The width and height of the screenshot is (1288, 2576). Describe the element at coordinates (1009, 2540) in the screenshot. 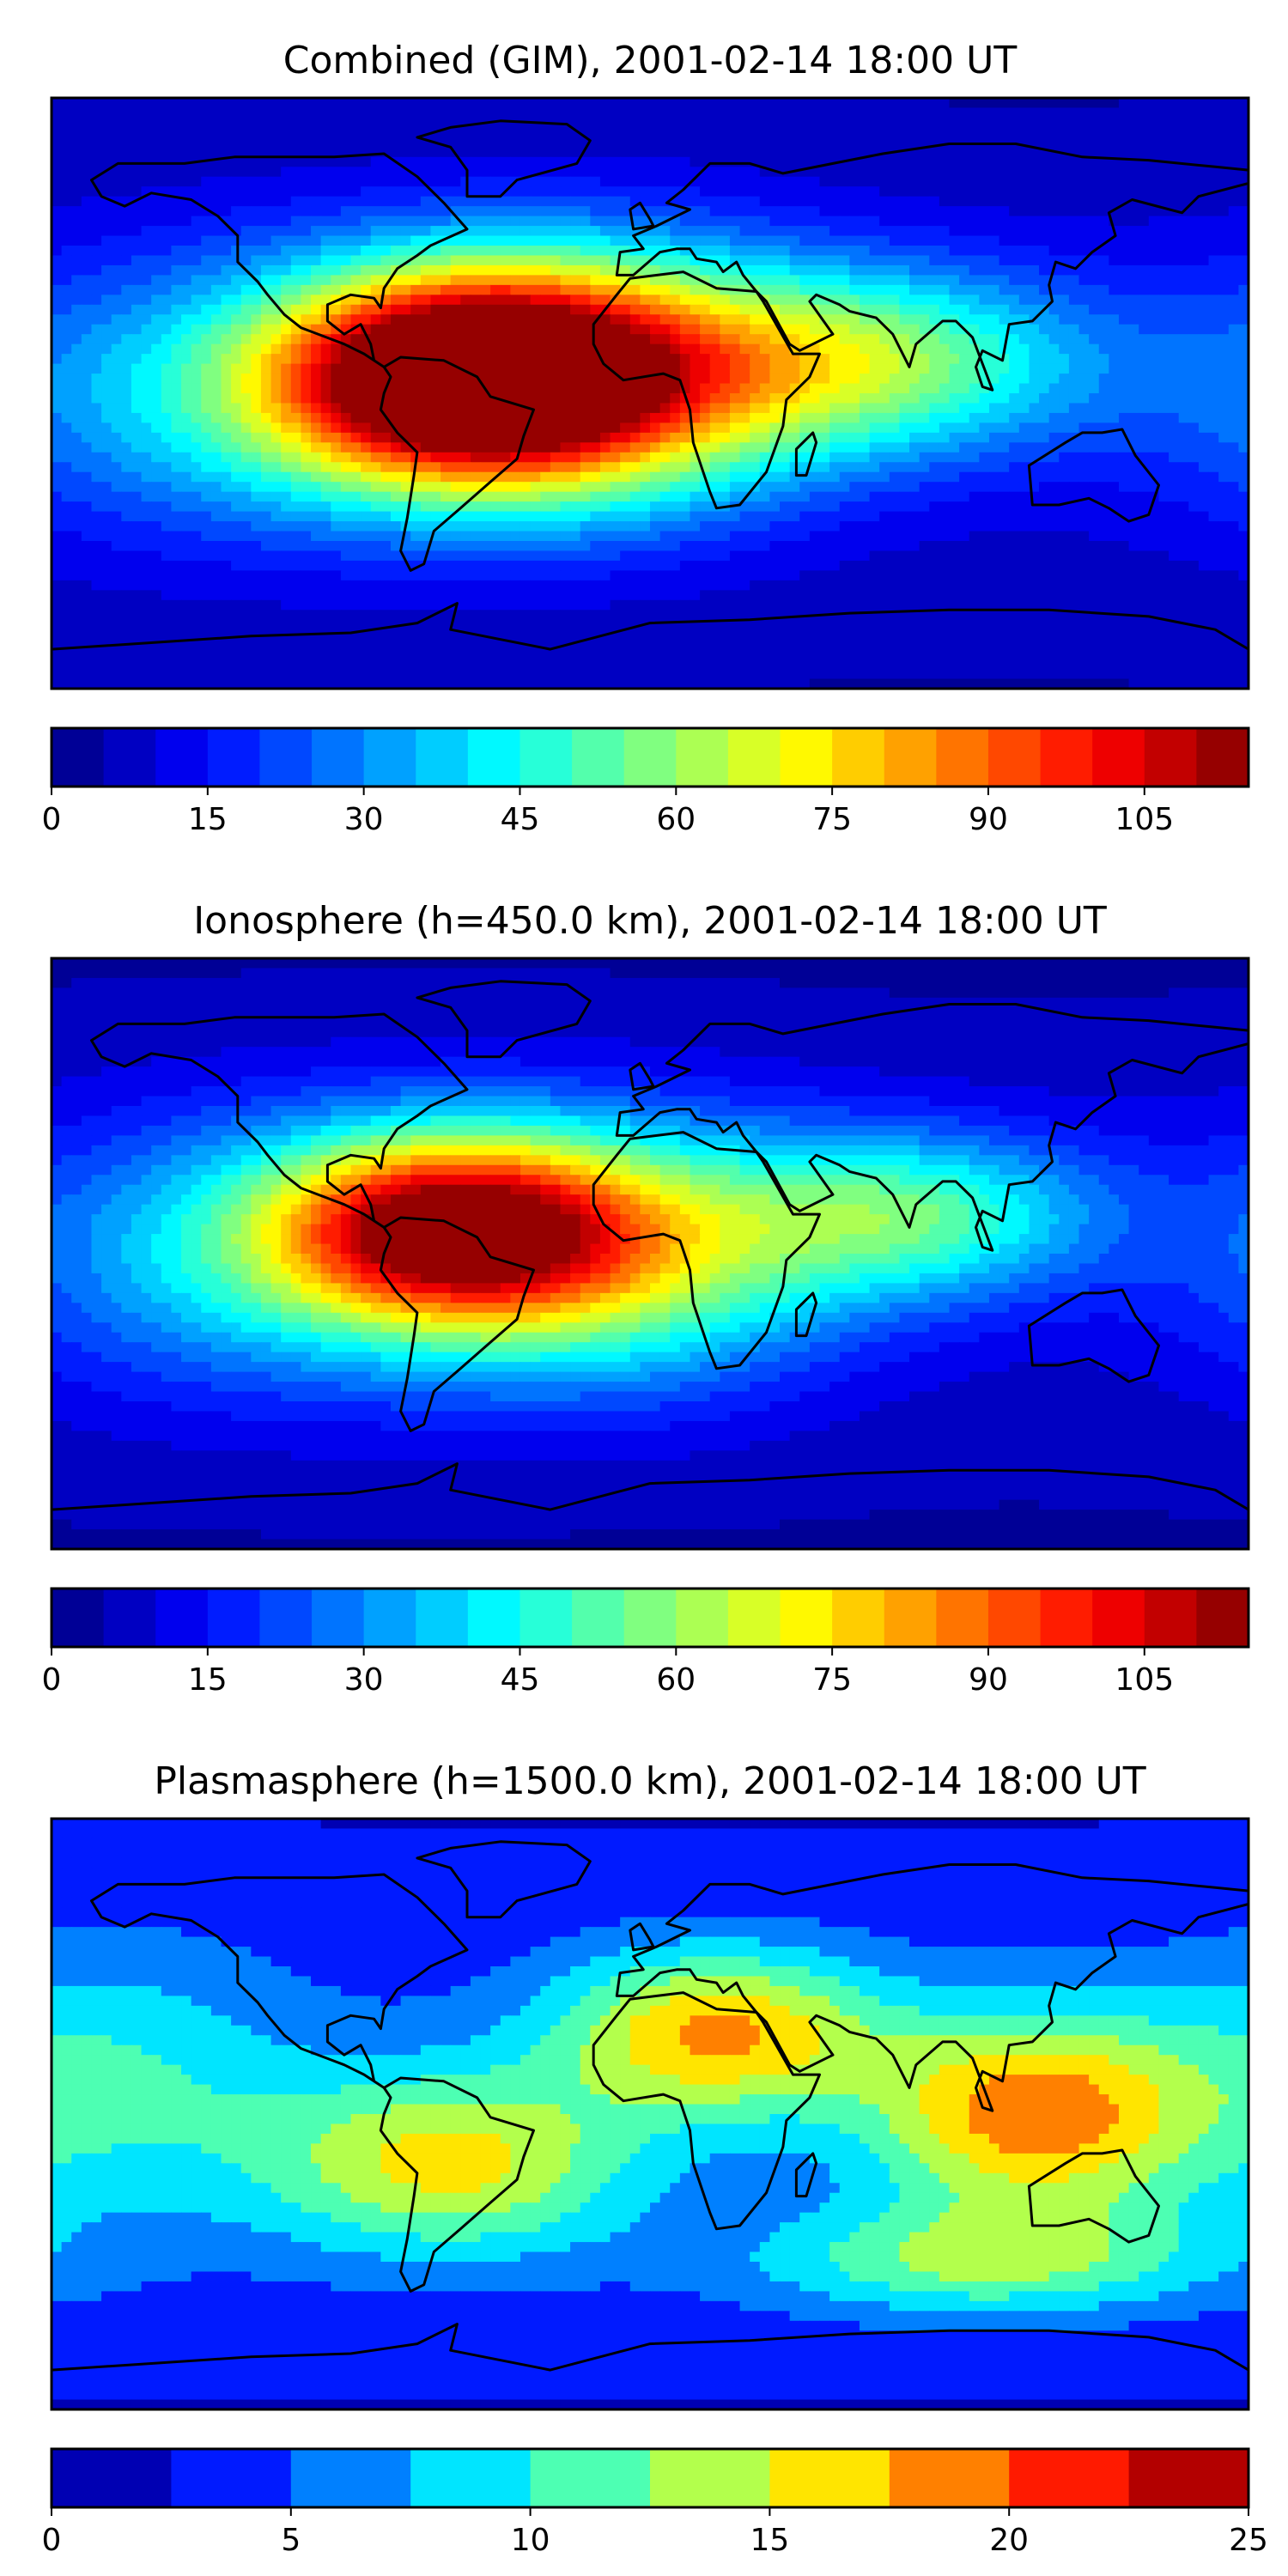

I see `colorbar-tick-label: 20` at that location.